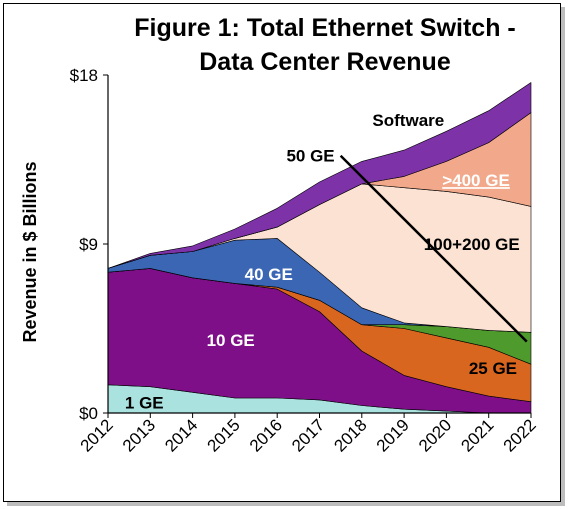 The image size is (568, 509). I want to click on annotation-label: 50 GE, so click(310, 156).